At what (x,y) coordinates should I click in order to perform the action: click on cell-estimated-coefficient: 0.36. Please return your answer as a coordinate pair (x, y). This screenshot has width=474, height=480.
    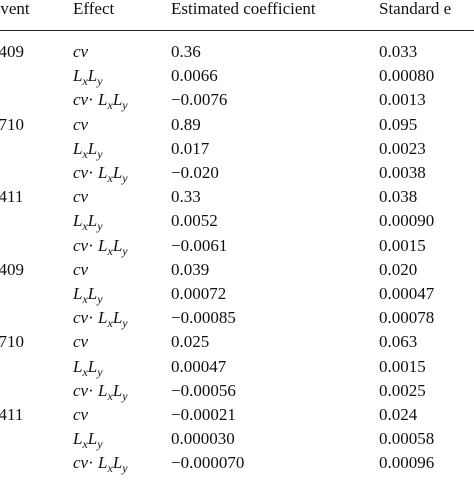
    Looking at the image, I should click on (186, 51).